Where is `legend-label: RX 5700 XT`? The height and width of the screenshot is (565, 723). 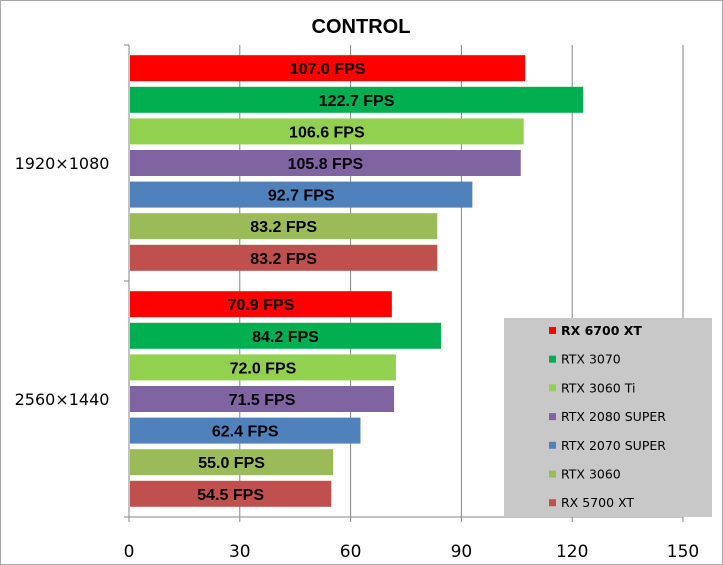 legend-label: RX 5700 XT is located at coordinates (597, 502).